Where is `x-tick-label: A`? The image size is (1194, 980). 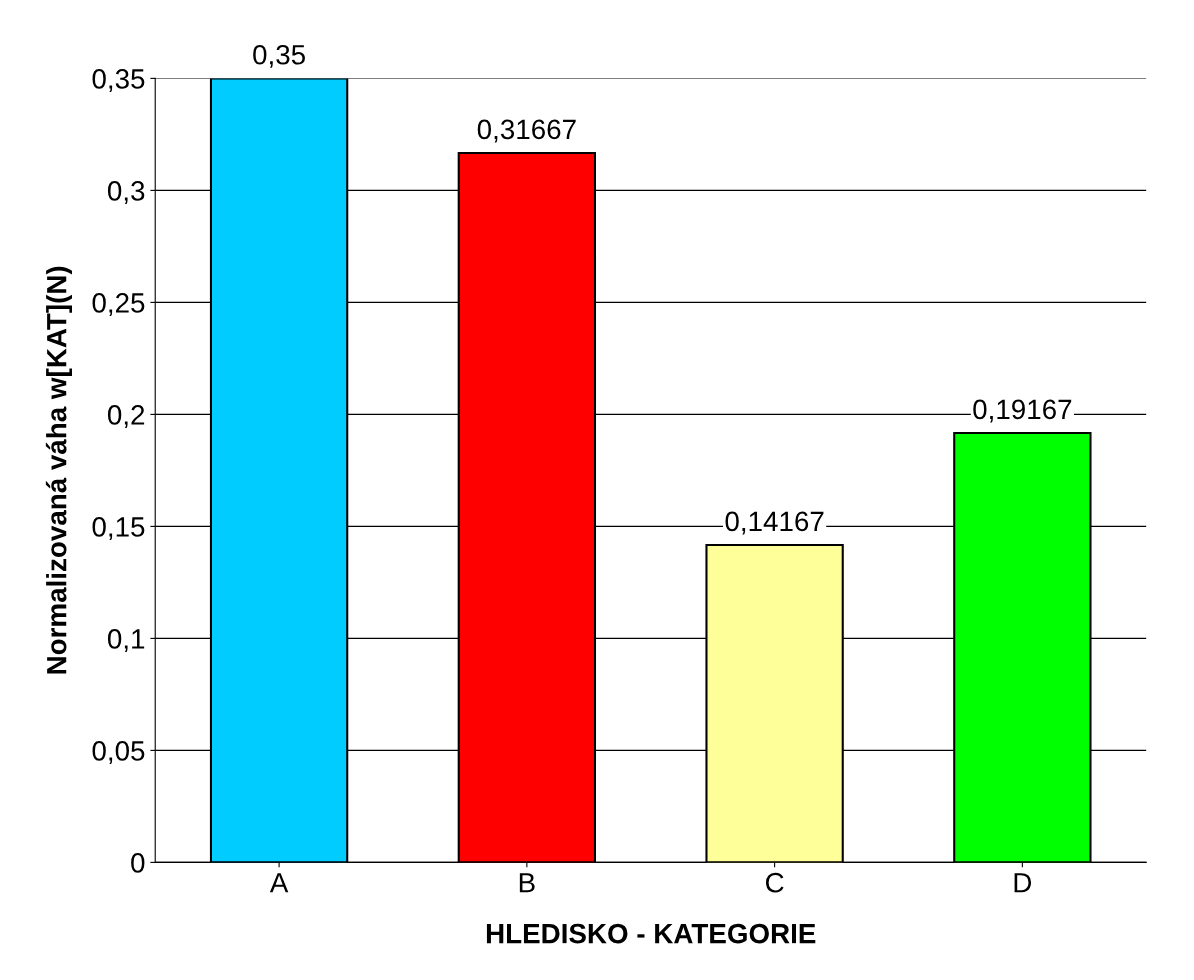 x-tick-label: A is located at coordinates (279, 883).